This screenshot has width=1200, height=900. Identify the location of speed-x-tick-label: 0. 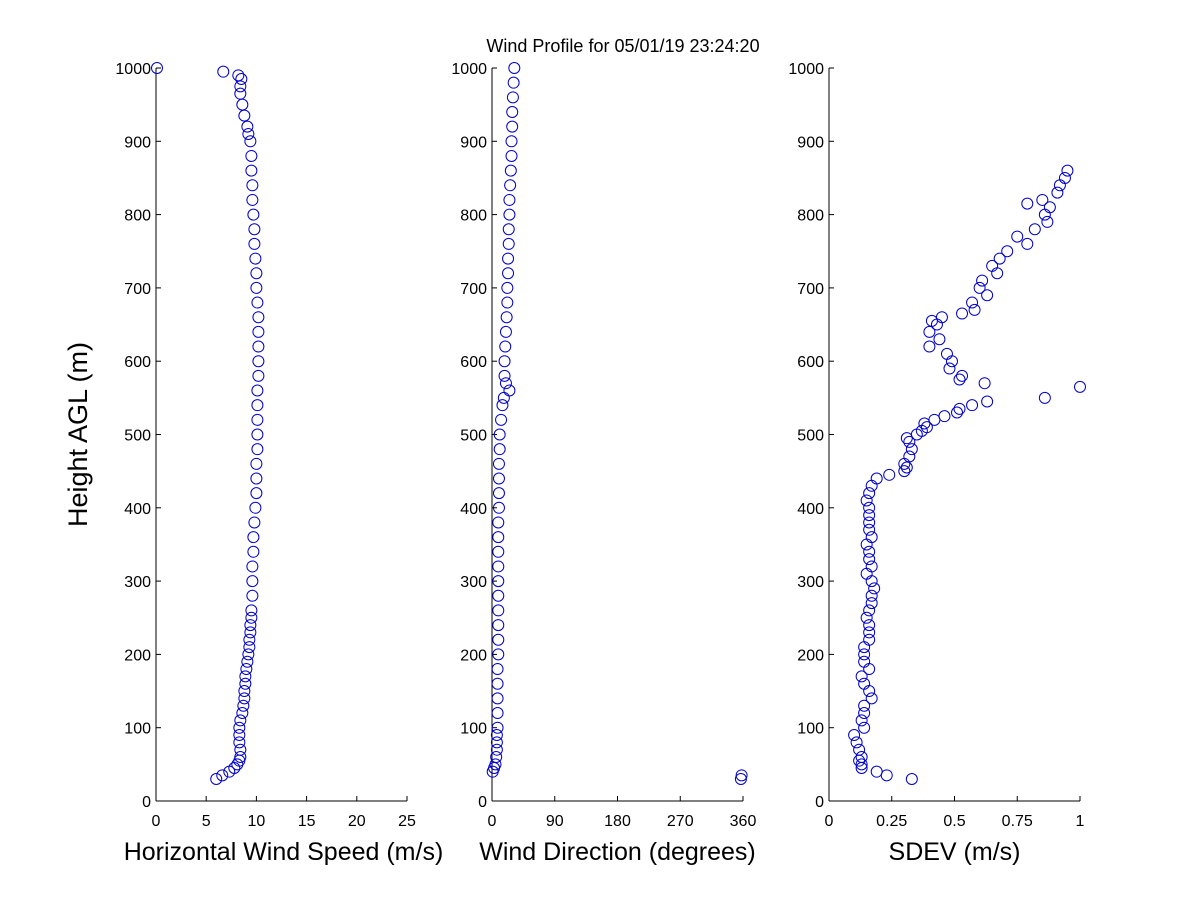
(156, 821).